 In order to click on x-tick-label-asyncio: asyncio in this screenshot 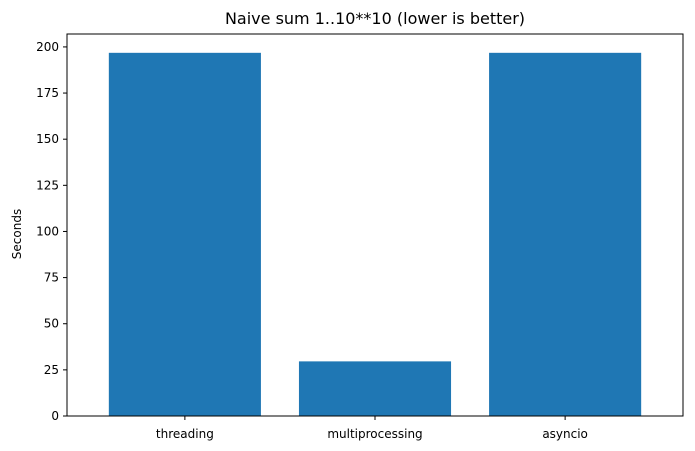, I will do `click(565, 434)`.